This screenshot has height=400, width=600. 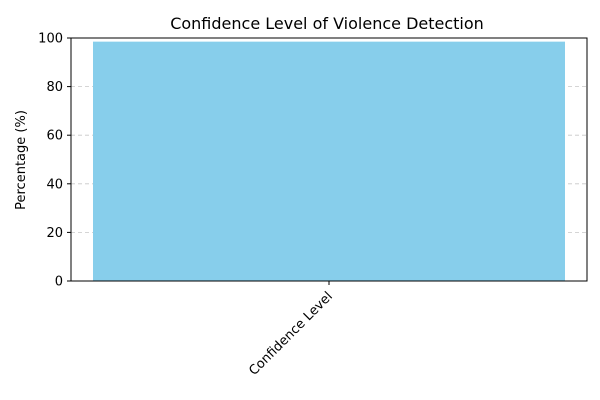 I want to click on chart-title: Confidence Level of Violence Detection, so click(x=327, y=23).